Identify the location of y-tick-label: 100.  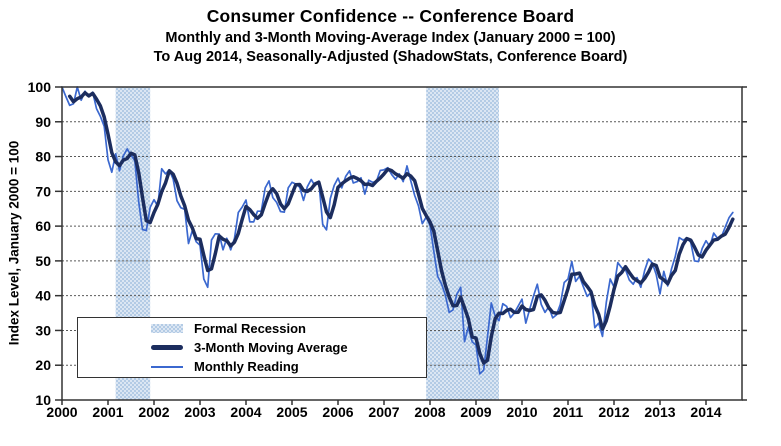
(40, 87).